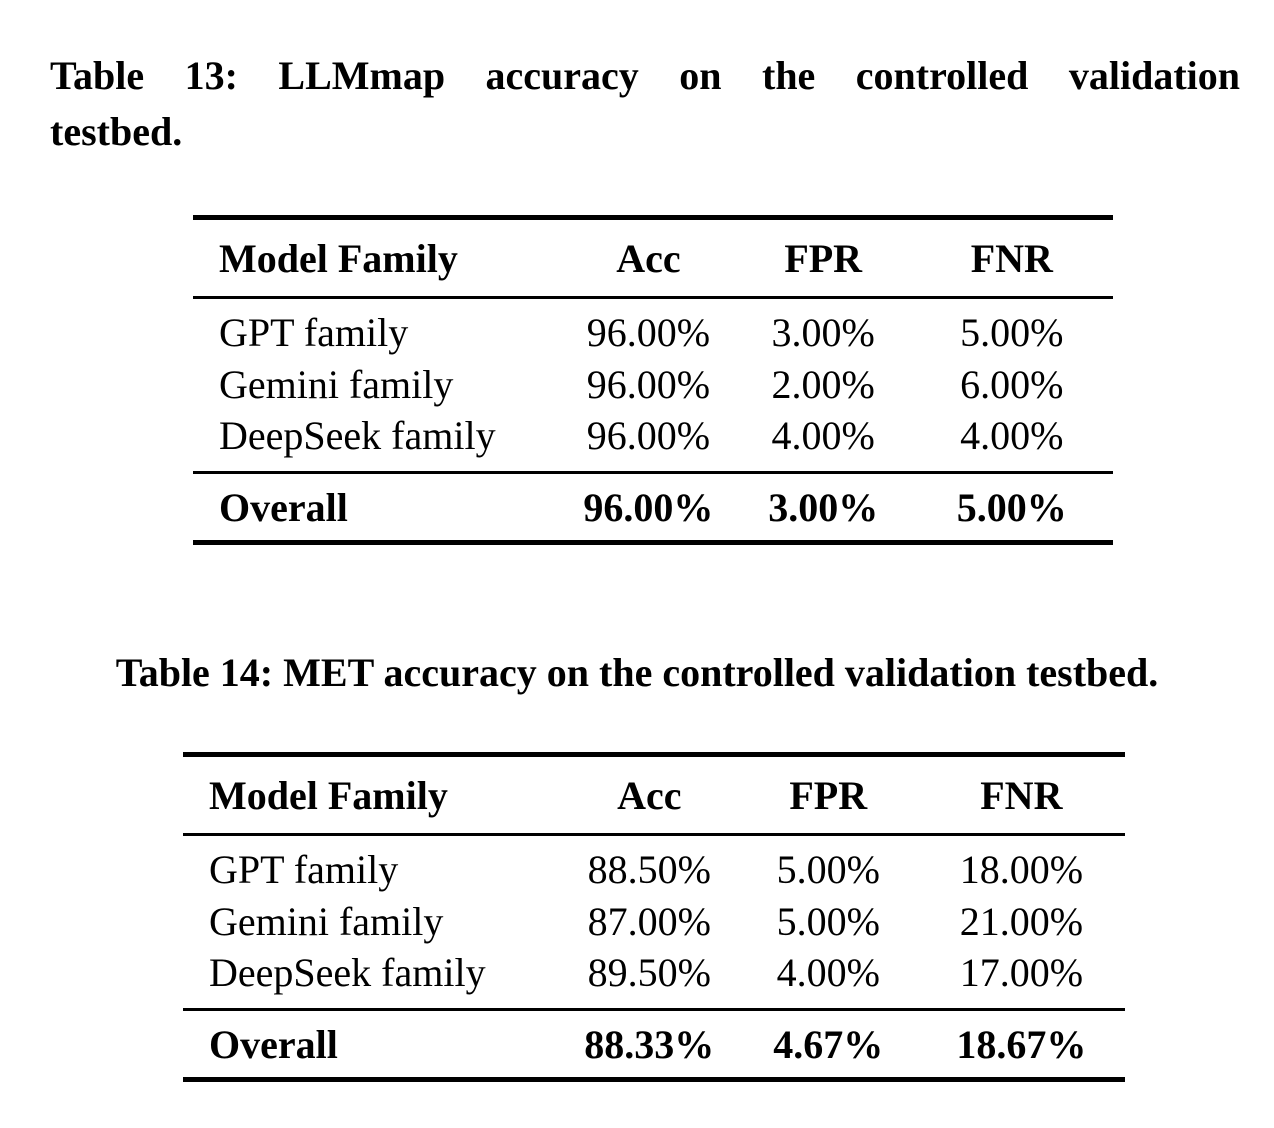 This screenshot has height=1128, width=1274. I want to click on overall-acc-cell: 96.00%, so click(648, 507).